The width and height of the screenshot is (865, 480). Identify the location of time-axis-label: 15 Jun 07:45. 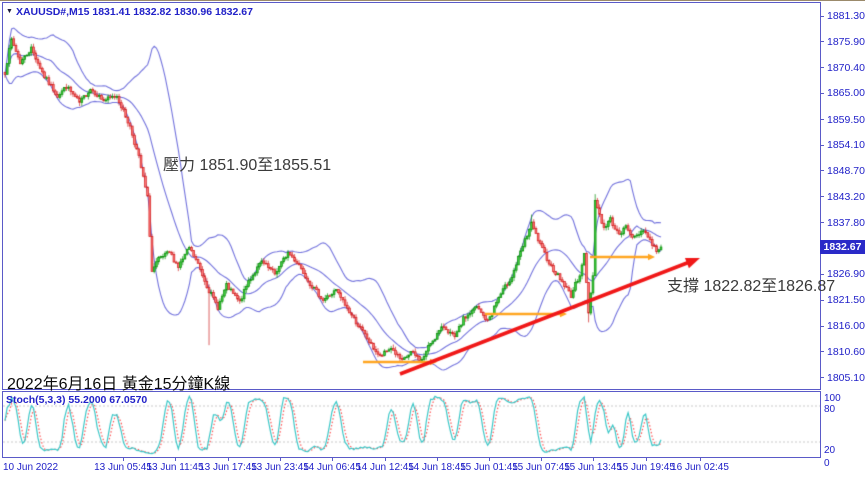
(541, 467).